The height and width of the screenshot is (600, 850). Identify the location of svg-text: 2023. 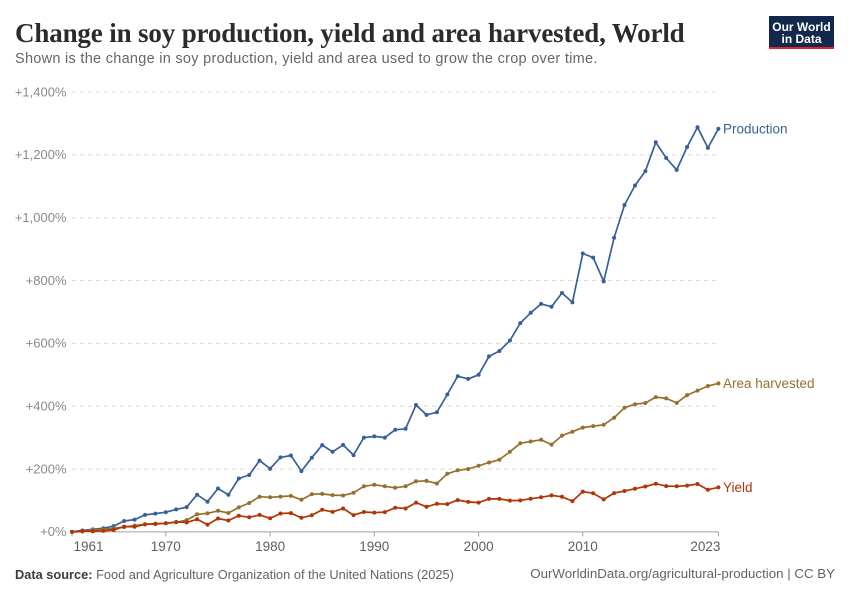
(705, 546).